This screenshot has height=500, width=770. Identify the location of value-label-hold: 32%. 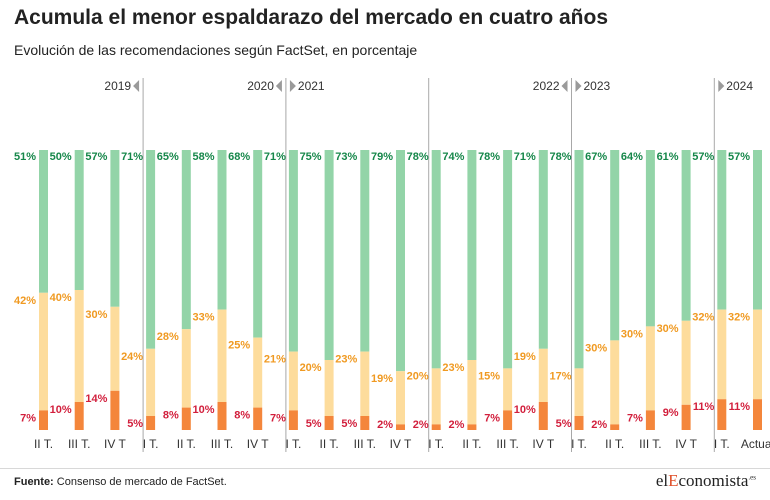
(739, 318).